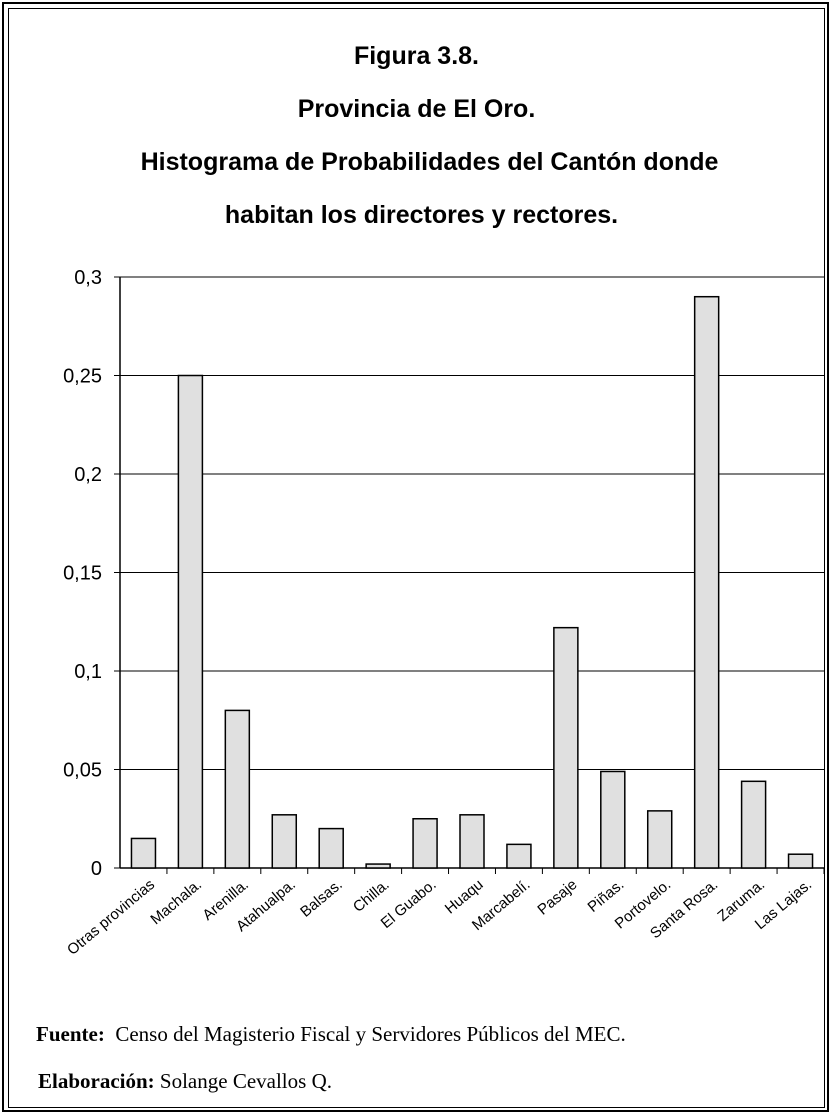 This screenshot has height=1116, width=833. Describe the element at coordinates (88, 278) in the screenshot. I see `y-tick-label: 0,3` at that location.